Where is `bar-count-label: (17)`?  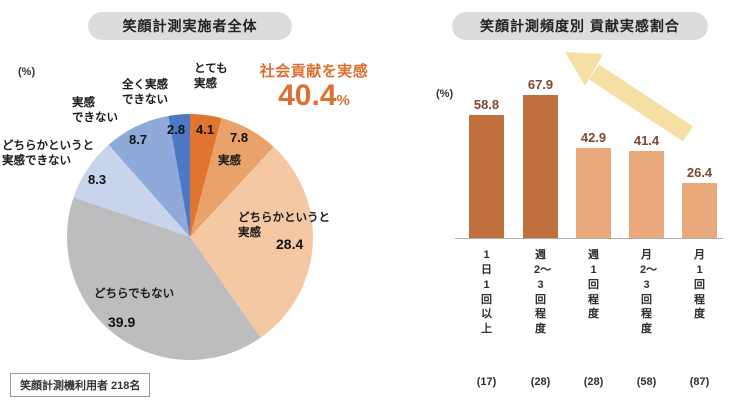
bar-count-label: (17) is located at coordinates (486, 382).